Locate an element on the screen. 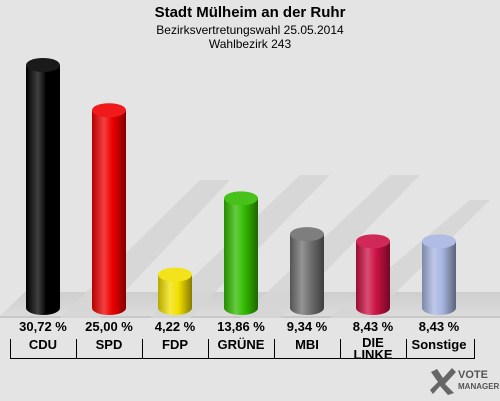 The width and height of the screenshot is (500, 401). category-label: Sonstige is located at coordinates (439, 344).